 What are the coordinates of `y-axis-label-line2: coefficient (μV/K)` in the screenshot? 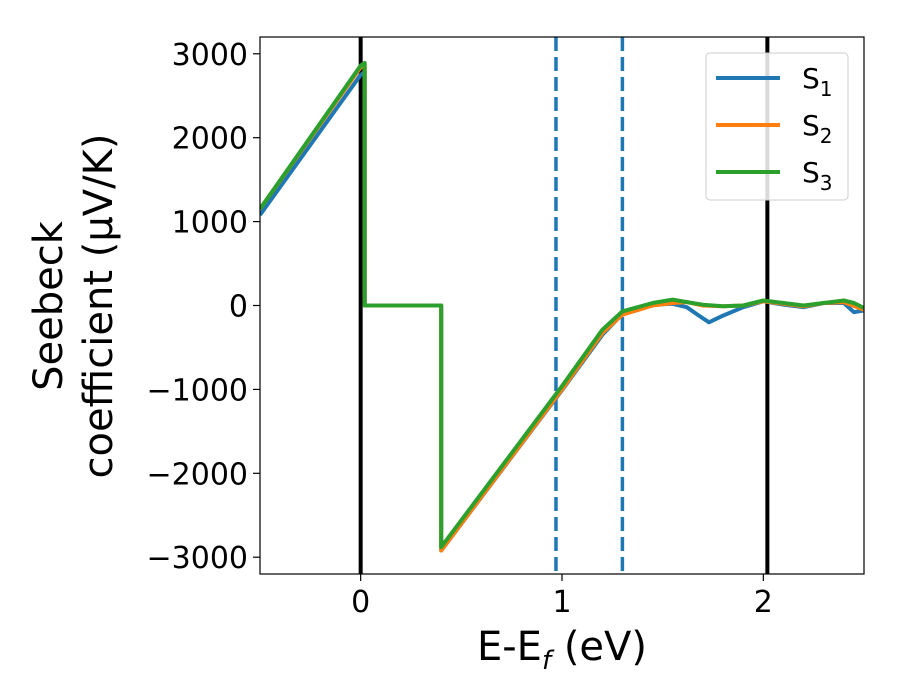 It's located at (99, 306).